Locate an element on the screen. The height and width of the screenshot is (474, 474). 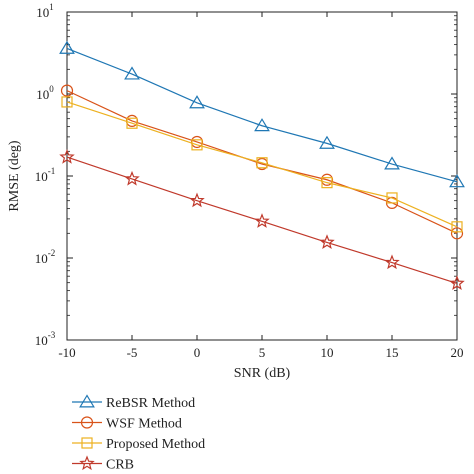
x-tick-label: -5 is located at coordinates (132, 352).